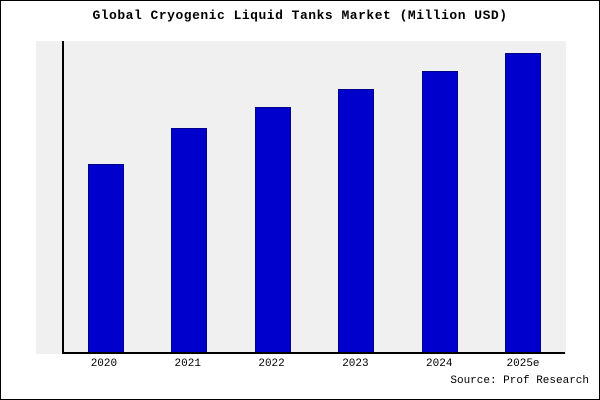 Image resolution: width=600 pixels, height=400 pixels. Describe the element at coordinates (313, 364) in the screenshot. I see `x-axis-labels: 2020 2021 2022 2023 2024 2025e` at that location.